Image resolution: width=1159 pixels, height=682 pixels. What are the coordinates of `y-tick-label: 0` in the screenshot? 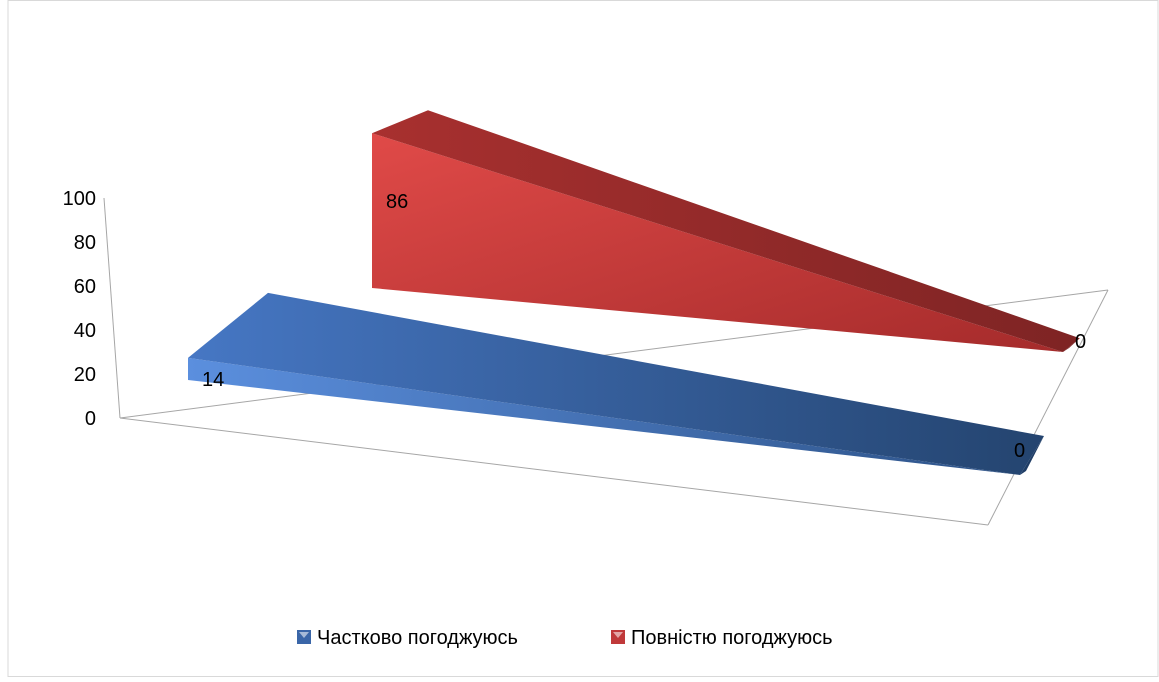 It's located at (90, 419).